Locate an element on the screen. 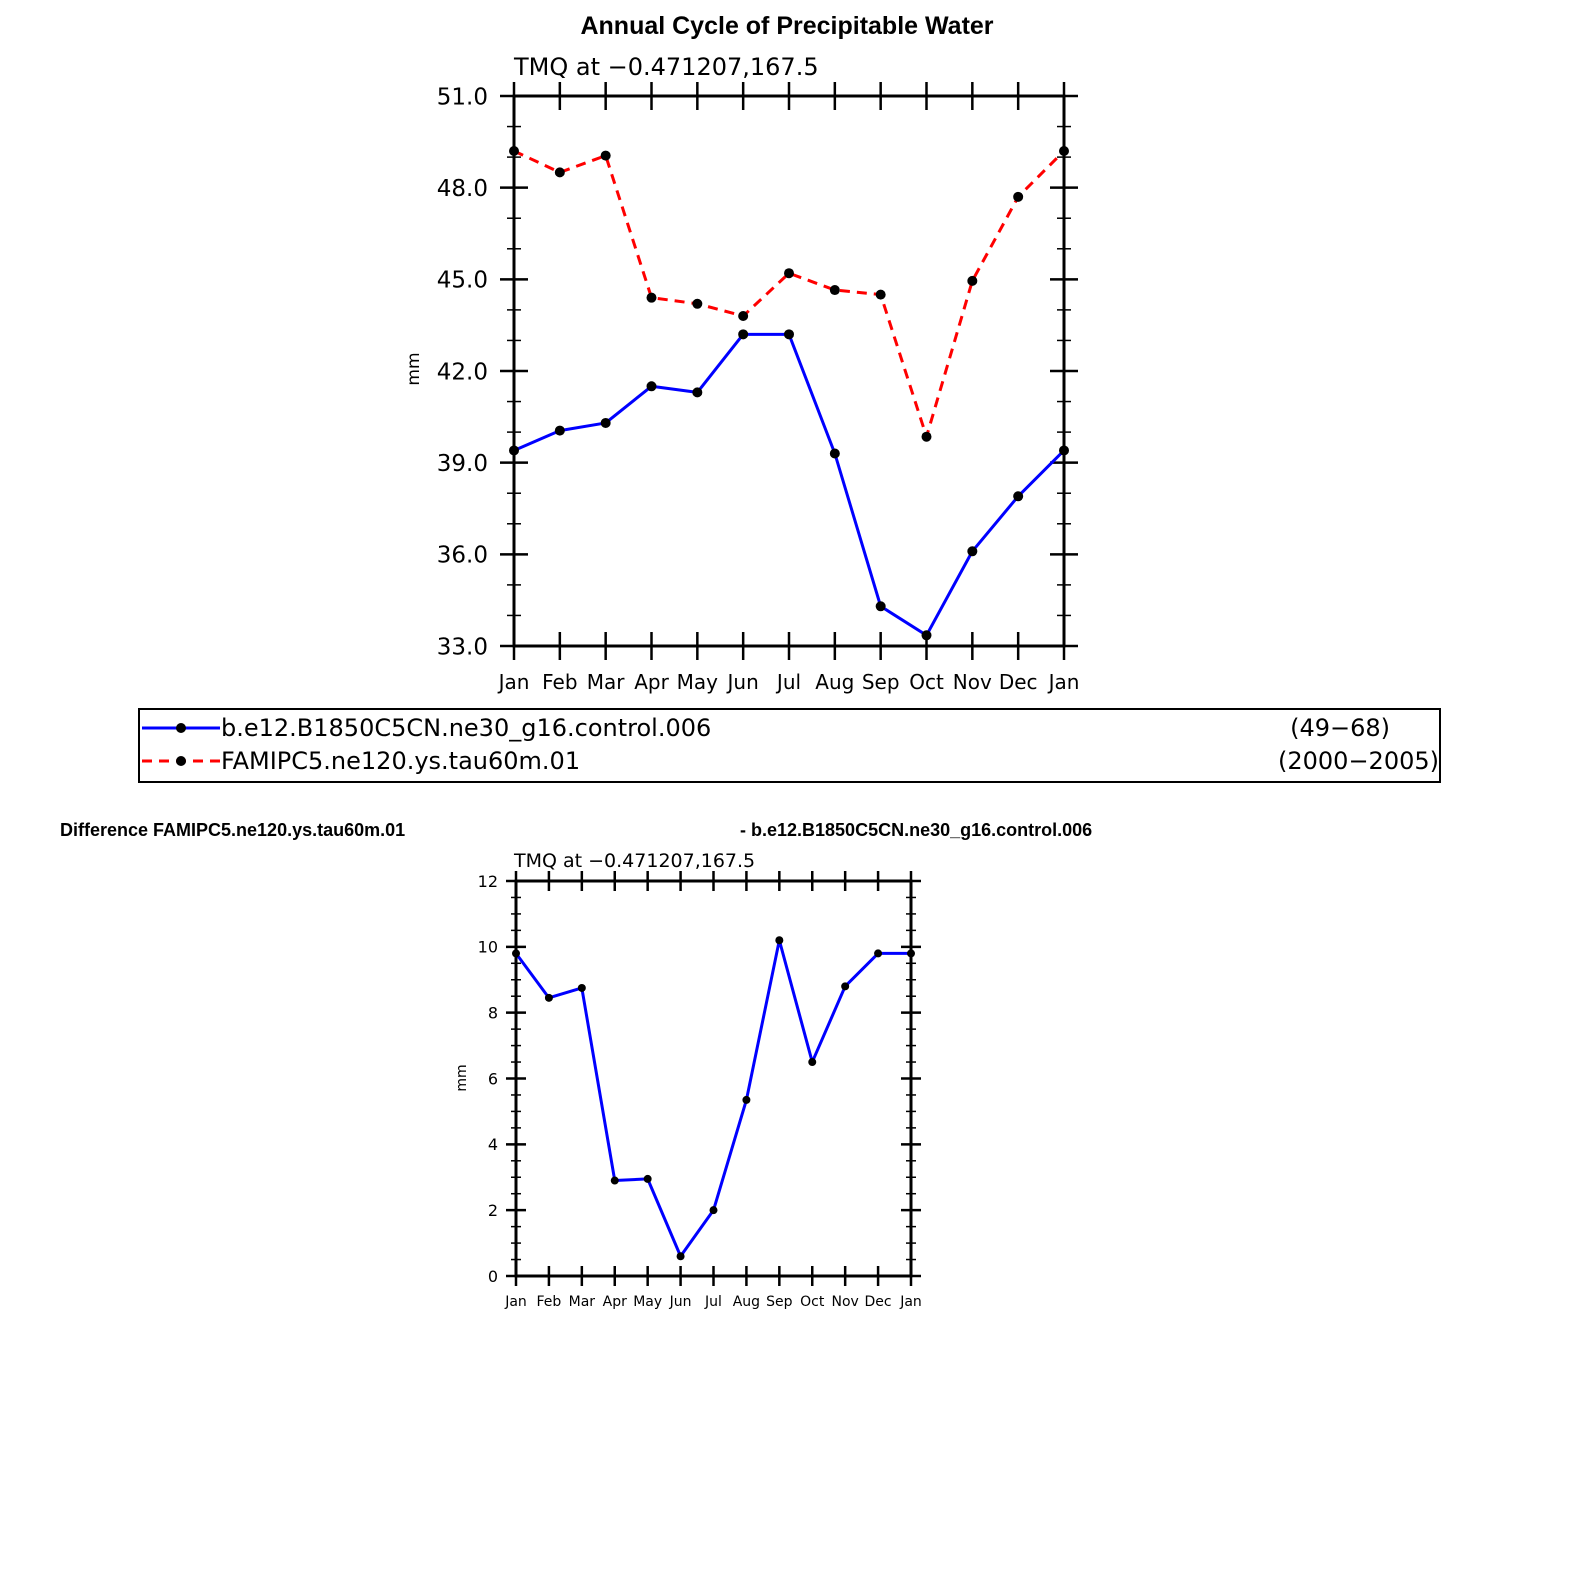 This screenshot has width=1575, height=1575. y-tick-label: 36.0 is located at coordinates (462, 556).